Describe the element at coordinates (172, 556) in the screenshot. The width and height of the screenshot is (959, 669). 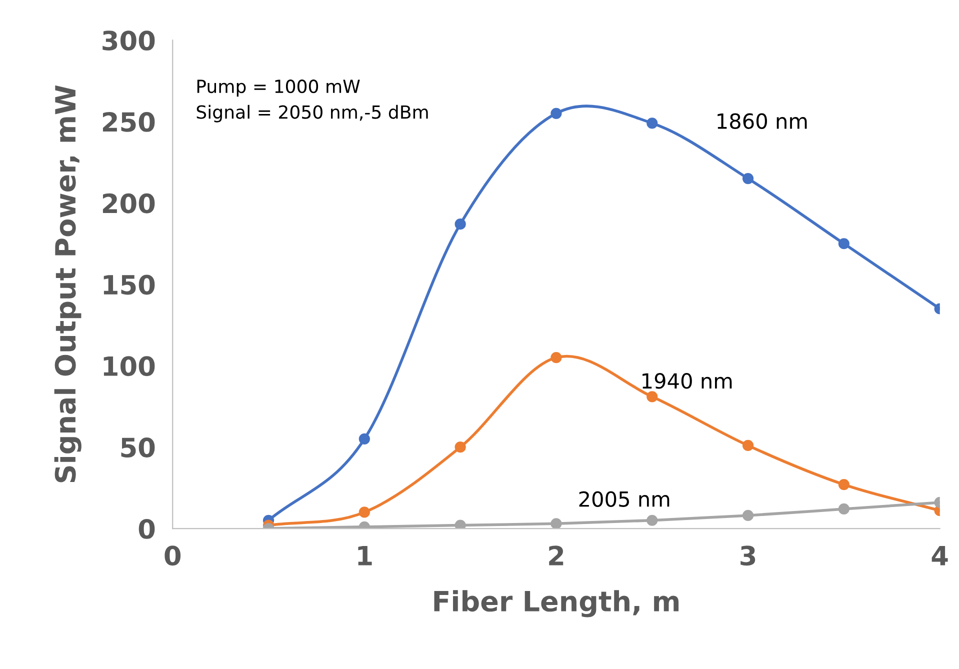
I see `x-tick-label: 0` at that location.